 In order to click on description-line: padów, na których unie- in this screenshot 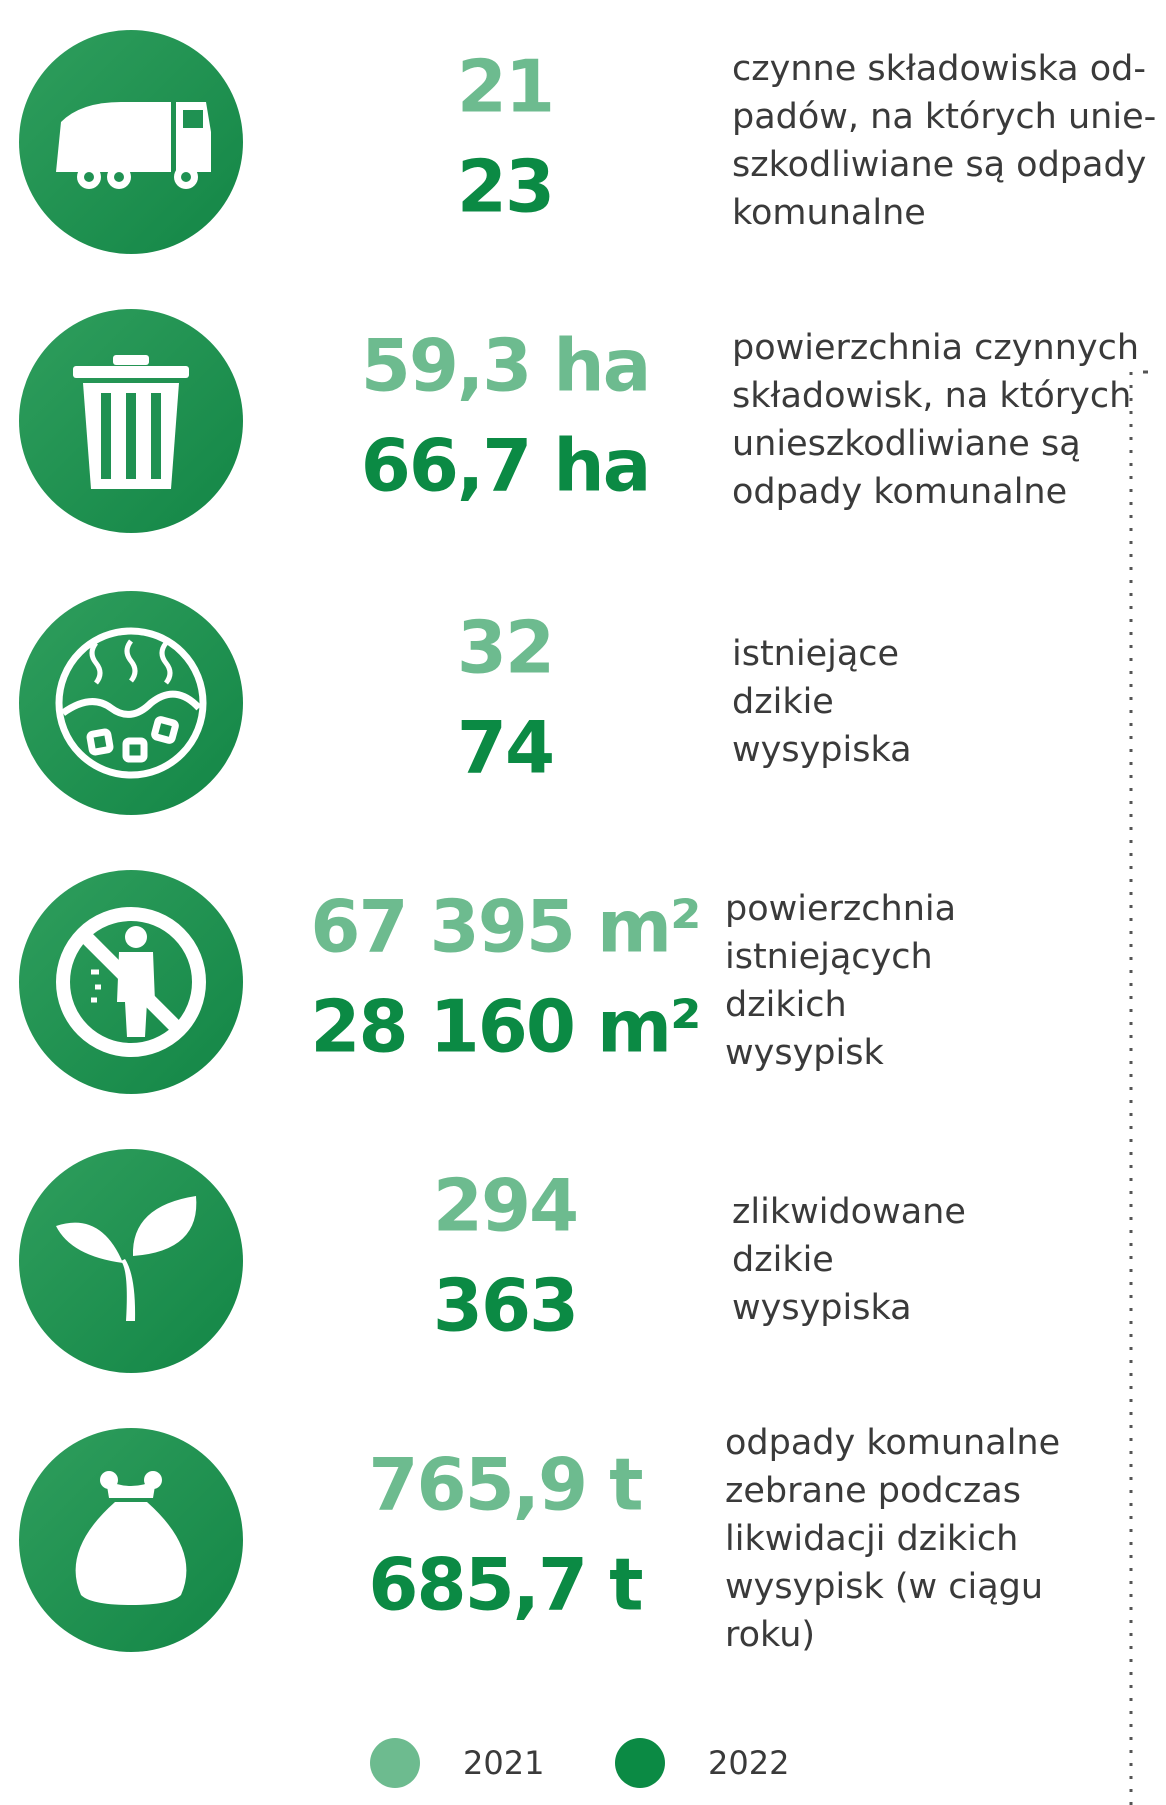, I will do `click(944, 117)`.